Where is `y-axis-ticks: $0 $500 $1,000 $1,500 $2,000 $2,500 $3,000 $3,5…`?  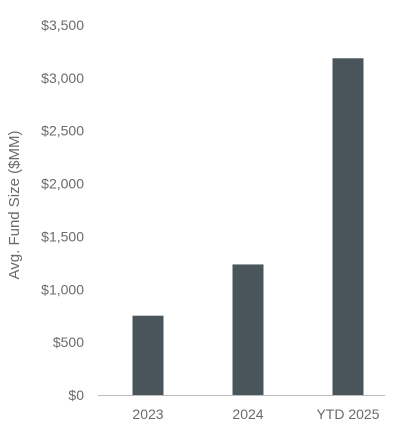 y-axis-ticks: $0 $500 $1,000 $1,500 $2,000 $2,500 $3,000 $3,5… is located at coordinates (62, 210).